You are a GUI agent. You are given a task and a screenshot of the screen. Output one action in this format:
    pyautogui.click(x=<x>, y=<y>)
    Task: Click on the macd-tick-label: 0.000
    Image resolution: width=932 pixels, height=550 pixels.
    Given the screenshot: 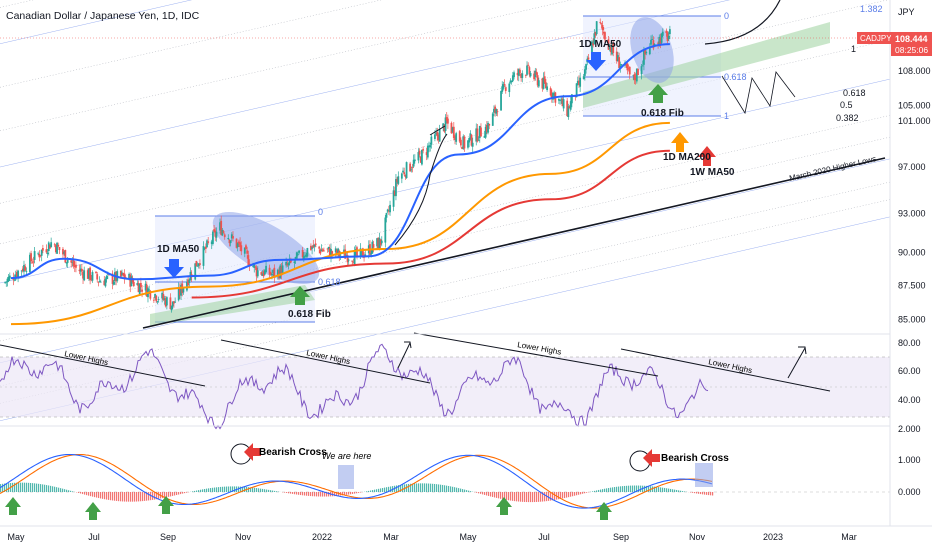 What is the action you would take?
    pyautogui.click(x=909, y=492)
    